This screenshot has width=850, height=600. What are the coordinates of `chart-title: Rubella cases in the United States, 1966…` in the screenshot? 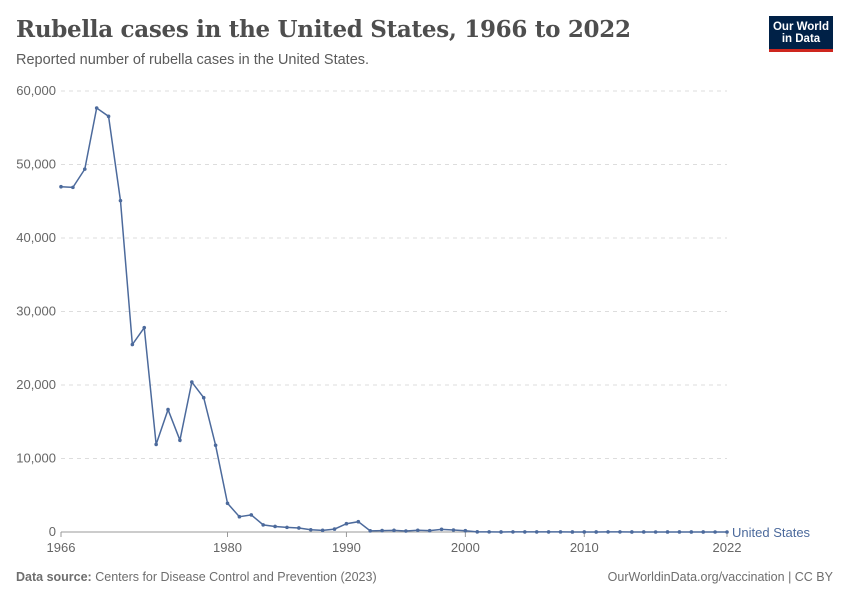 It's located at (323, 29).